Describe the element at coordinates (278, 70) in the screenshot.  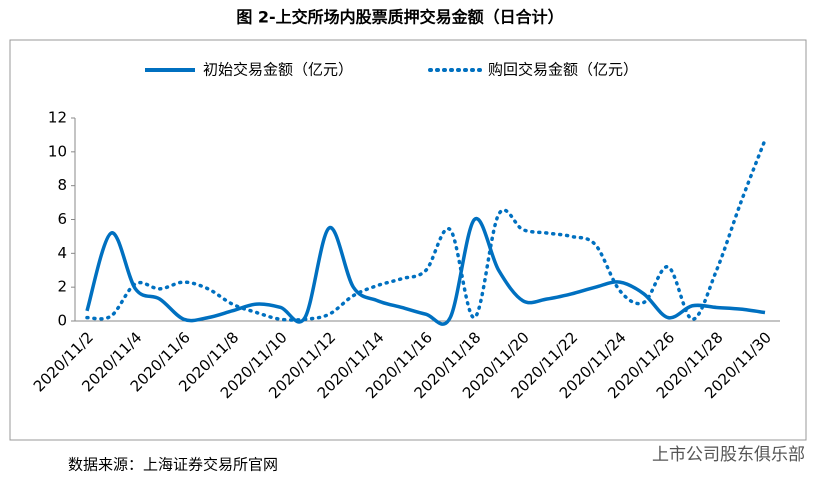
I see `legend-label: 初始交易金额（亿元）` at that location.